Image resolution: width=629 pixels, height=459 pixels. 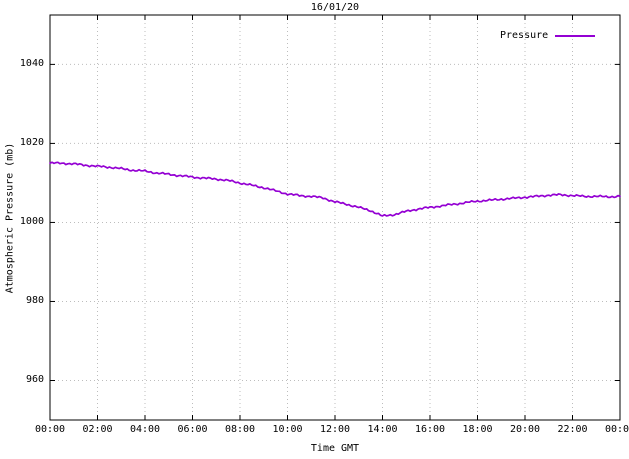 I want to click on x-tick-label: 06:00, so click(x=192, y=429).